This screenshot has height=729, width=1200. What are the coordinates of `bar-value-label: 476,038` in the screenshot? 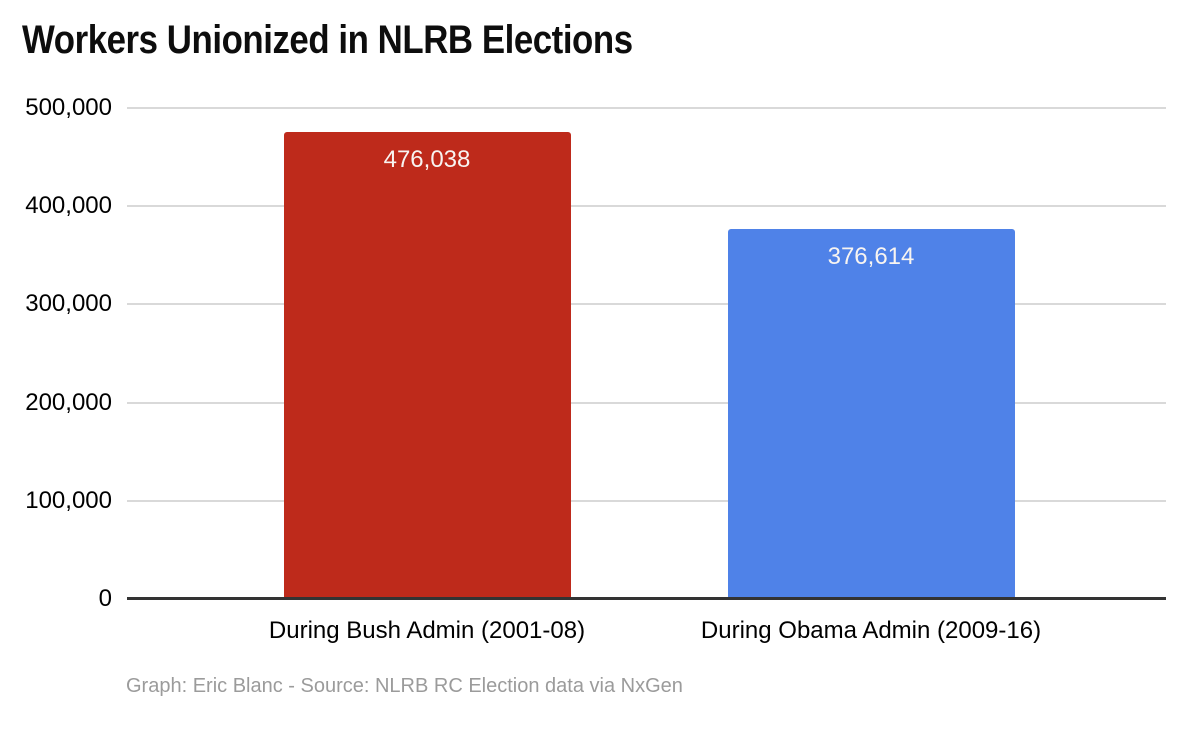 It's located at (427, 159).